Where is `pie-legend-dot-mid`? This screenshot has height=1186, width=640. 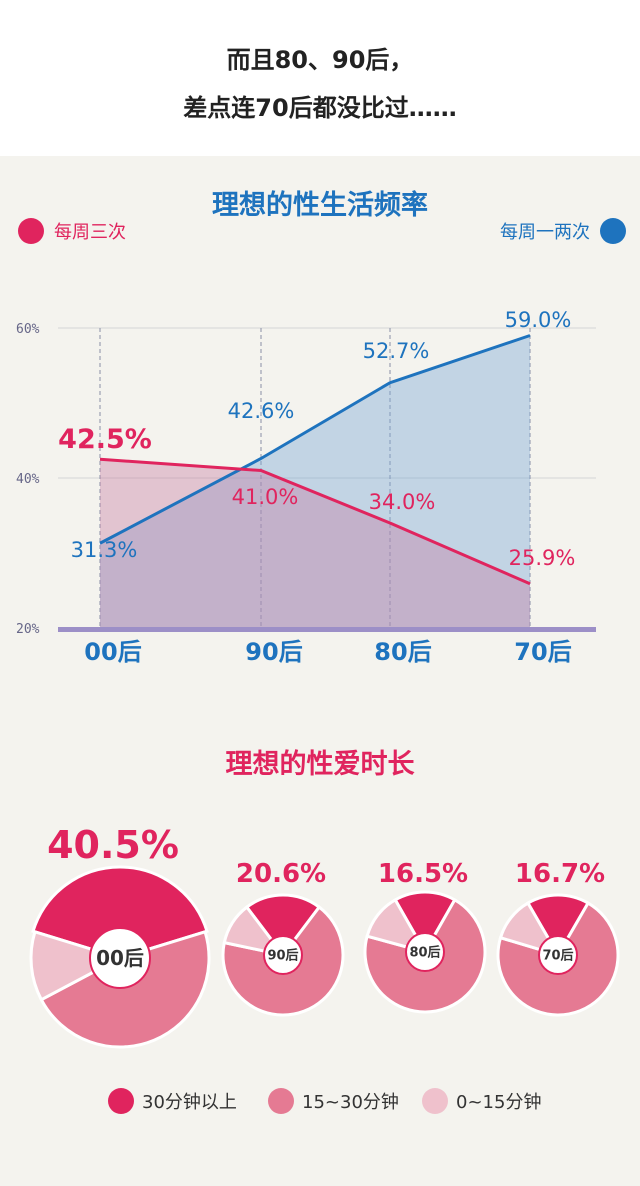 pie-legend-dot-mid is located at coordinates (281, 1101).